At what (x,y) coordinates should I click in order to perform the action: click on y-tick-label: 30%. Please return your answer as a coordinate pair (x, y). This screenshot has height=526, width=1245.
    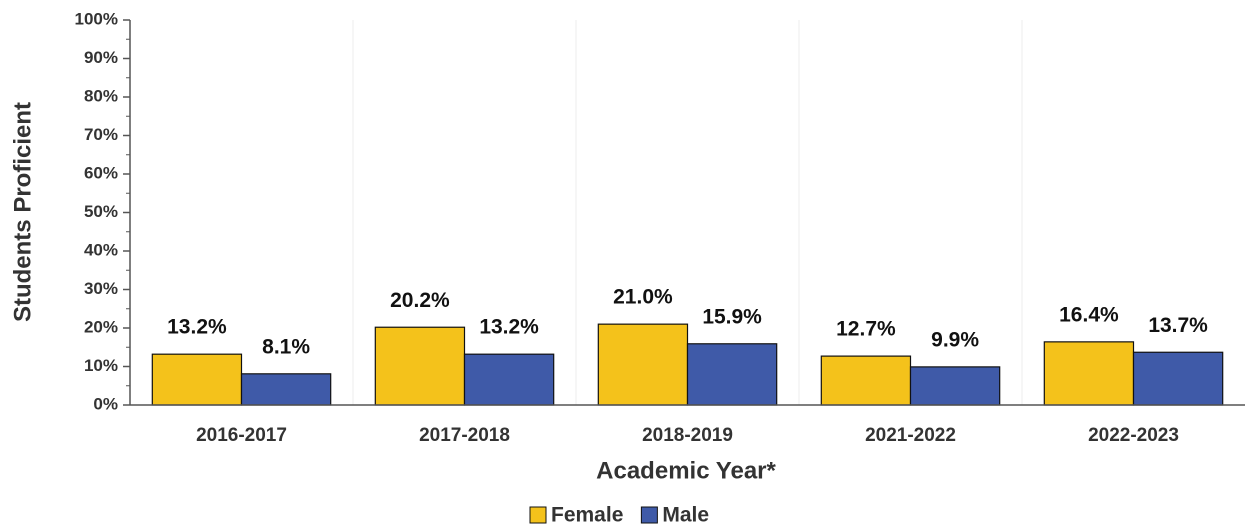
    Looking at the image, I should click on (101, 288).